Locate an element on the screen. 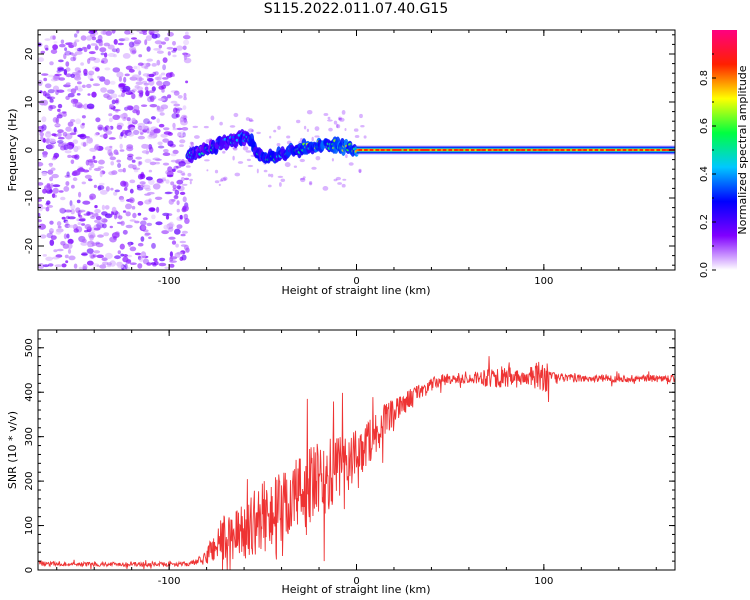 The height and width of the screenshot is (600, 750). snr-x-label: Height of straight line (km) is located at coordinates (355, 589).